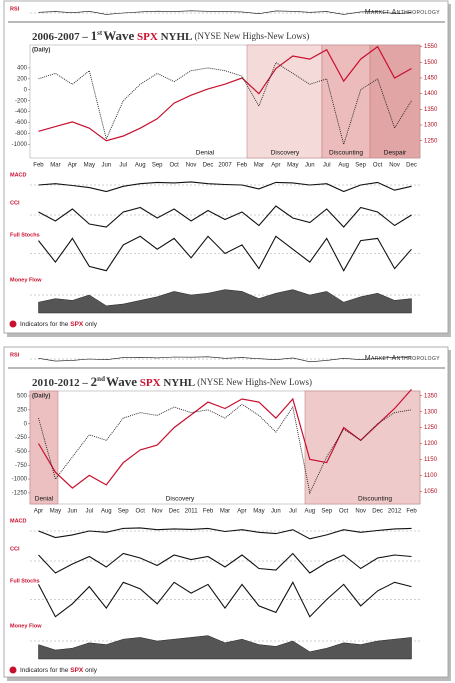 The width and height of the screenshot is (455, 683). I want to click on indicator-label: RSI, so click(15, 355).